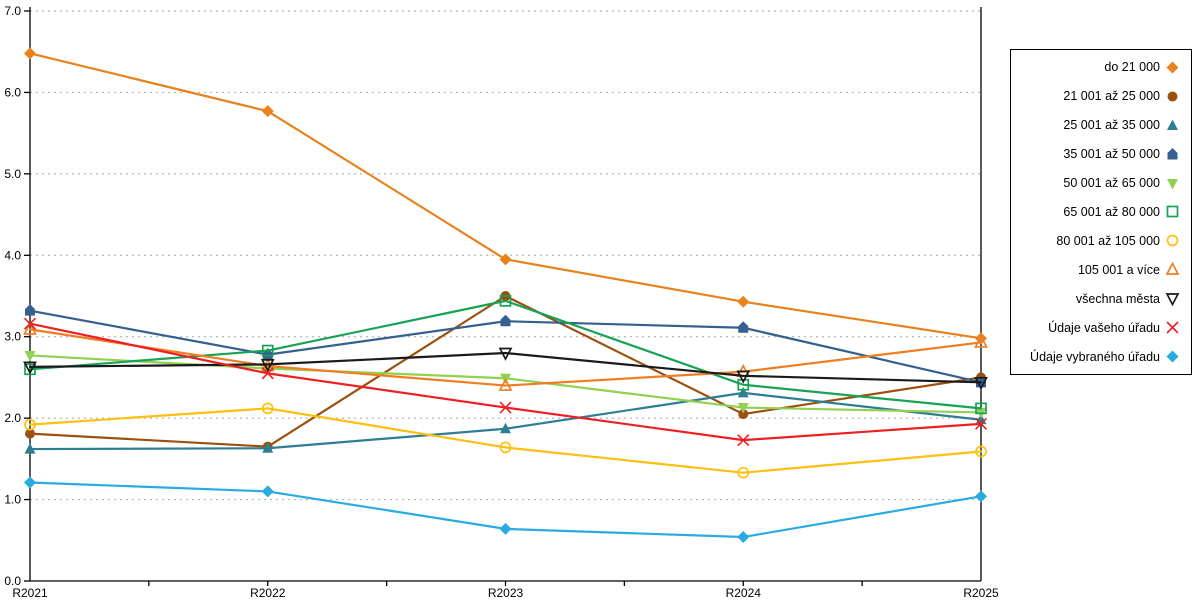  What do you see at coordinates (1111, 96) in the screenshot?
I see `legend-item-label: 21 001 až 25 000` at bounding box center [1111, 96].